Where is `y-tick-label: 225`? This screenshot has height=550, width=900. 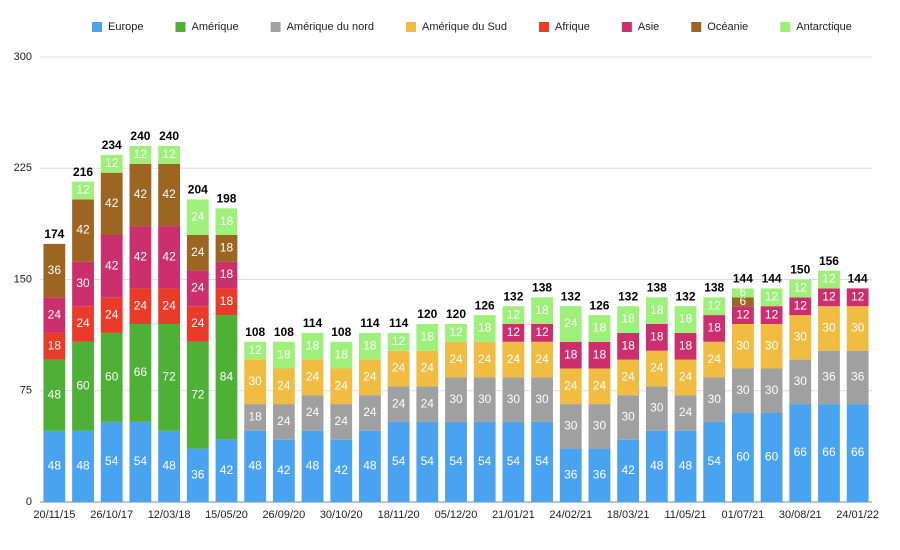 y-tick-label: 225 is located at coordinates (23, 168).